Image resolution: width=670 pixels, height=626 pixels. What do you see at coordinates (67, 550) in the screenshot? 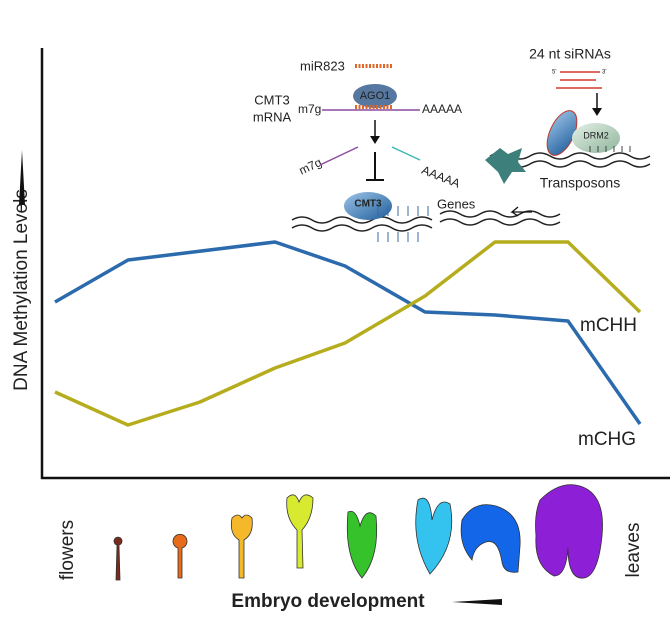
I see `x-start-label: flowers` at bounding box center [67, 550].